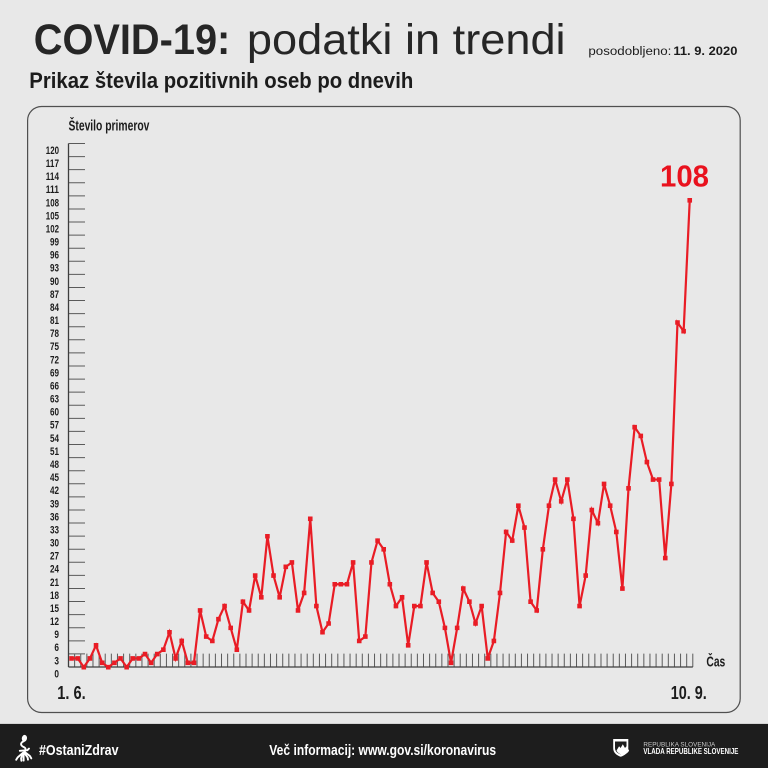 Image resolution: width=768 pixels, height=768 pixels. Describe the element at coordinates (54, 609) in the screenshot. I see `svg-text: 15` at that location.